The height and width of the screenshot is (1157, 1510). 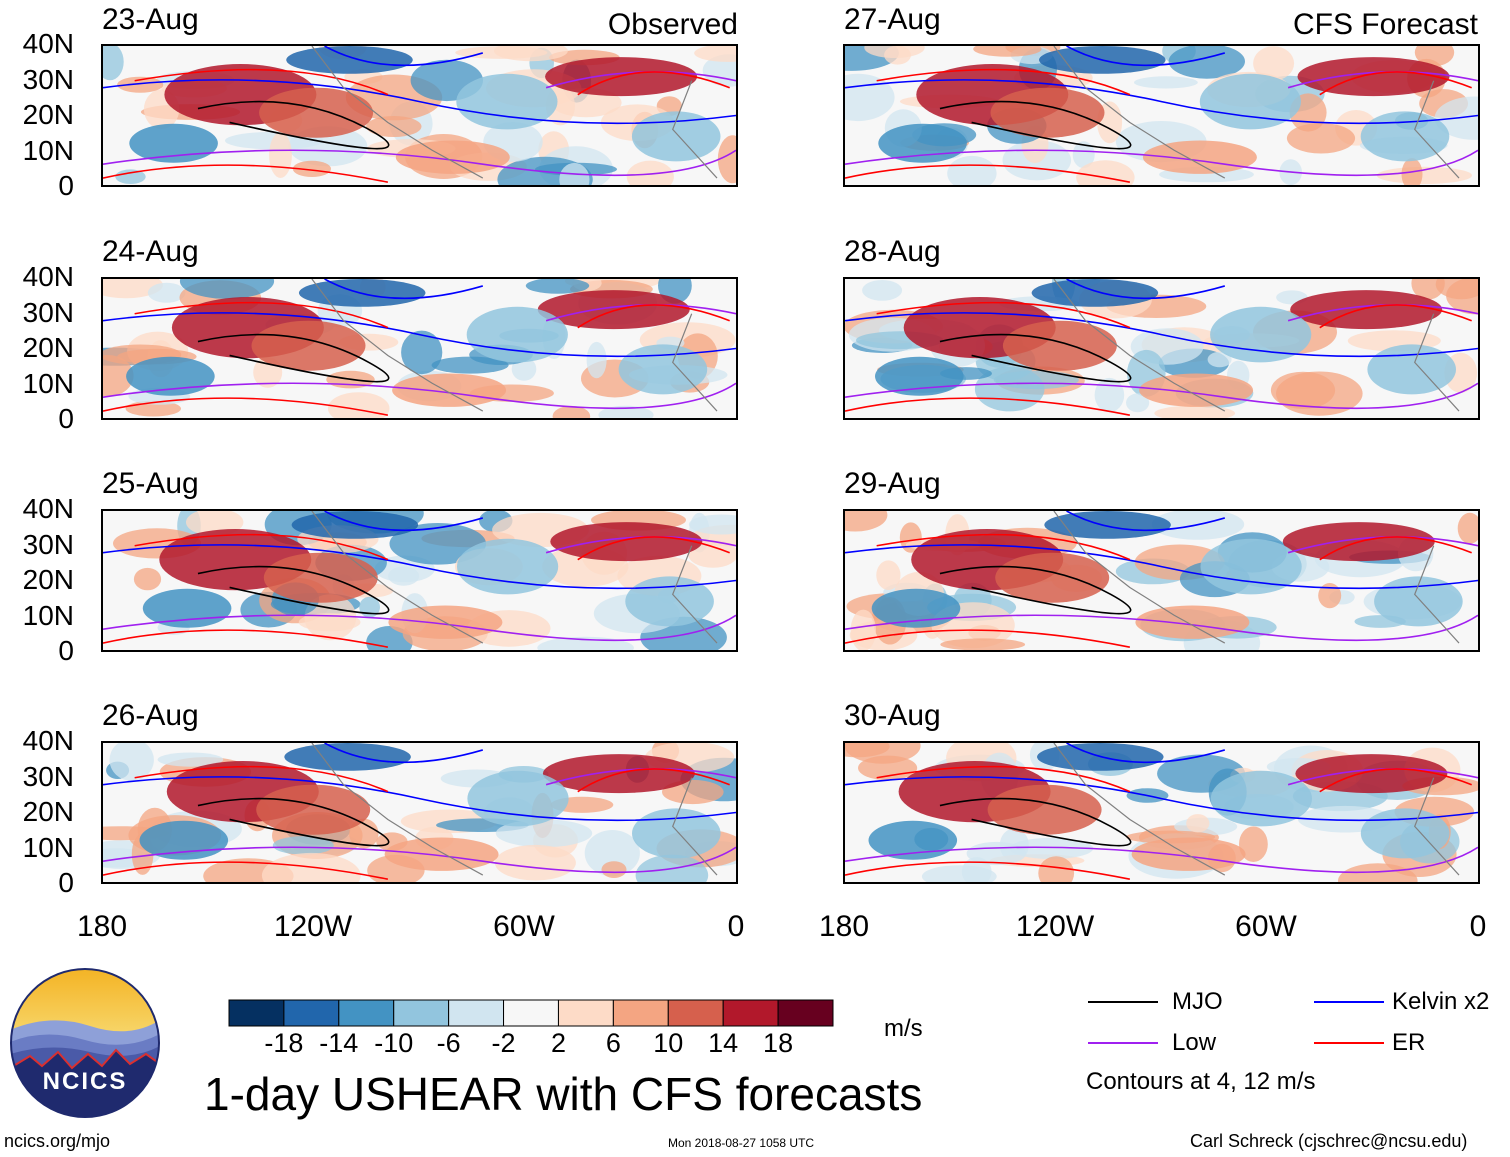 What do you see at coordinates (892, 251) in the screenshot?
I see `panel-date-label: 28-Aug` at bounding box center [892, 251].